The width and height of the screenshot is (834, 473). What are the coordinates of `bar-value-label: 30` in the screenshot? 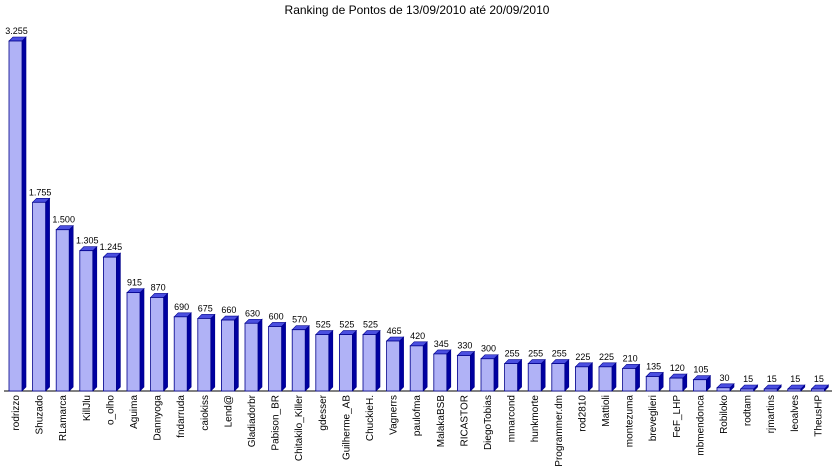 It's located at (724, 378).